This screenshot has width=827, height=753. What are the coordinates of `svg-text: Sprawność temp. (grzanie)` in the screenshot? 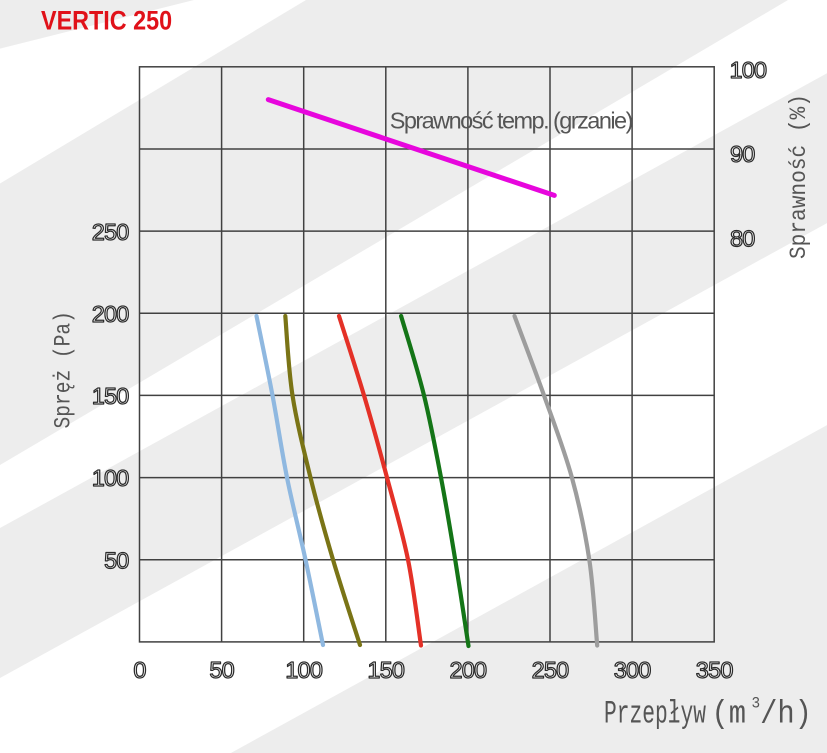 It's located at (512, 120).